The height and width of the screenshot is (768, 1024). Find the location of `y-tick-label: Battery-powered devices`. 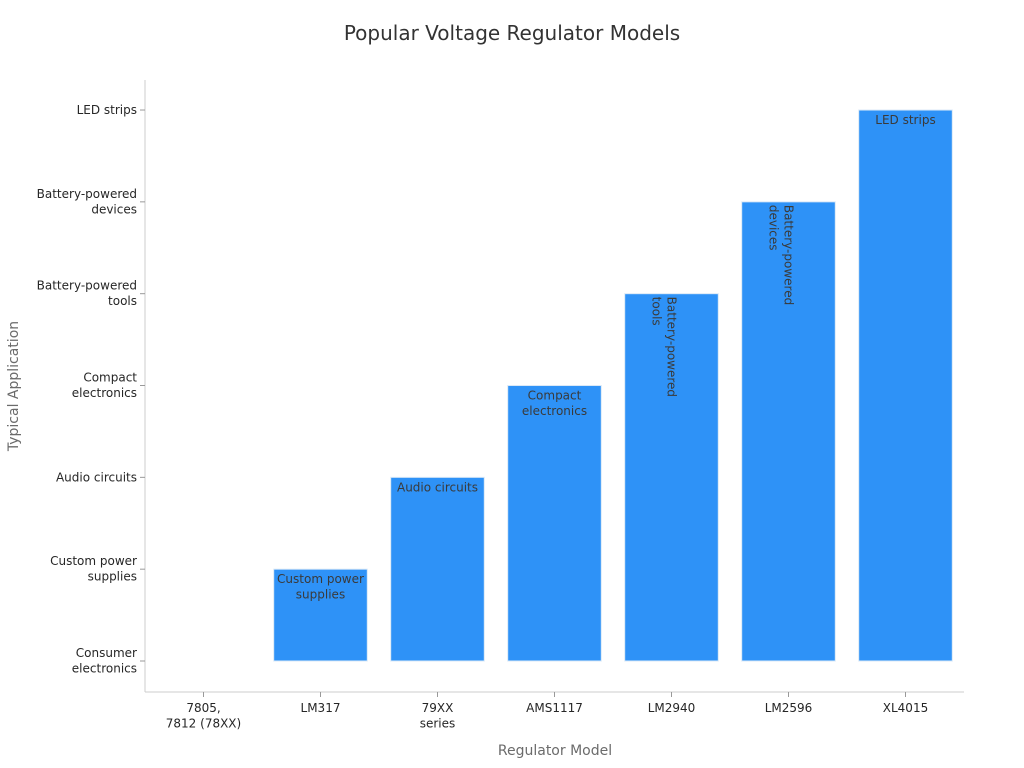

y-tick-label: Battery-powered devices is located at coordinates (87, 202).